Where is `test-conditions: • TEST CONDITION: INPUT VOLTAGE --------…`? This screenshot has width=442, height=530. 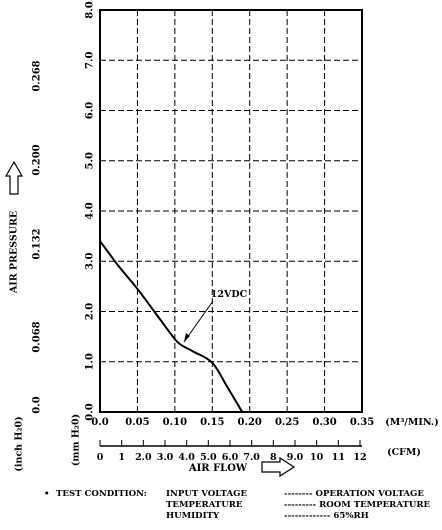
test-conditions: • TEST CONDITION: INPUT VOLTAGE --------… is located at coordinates (243, 505).